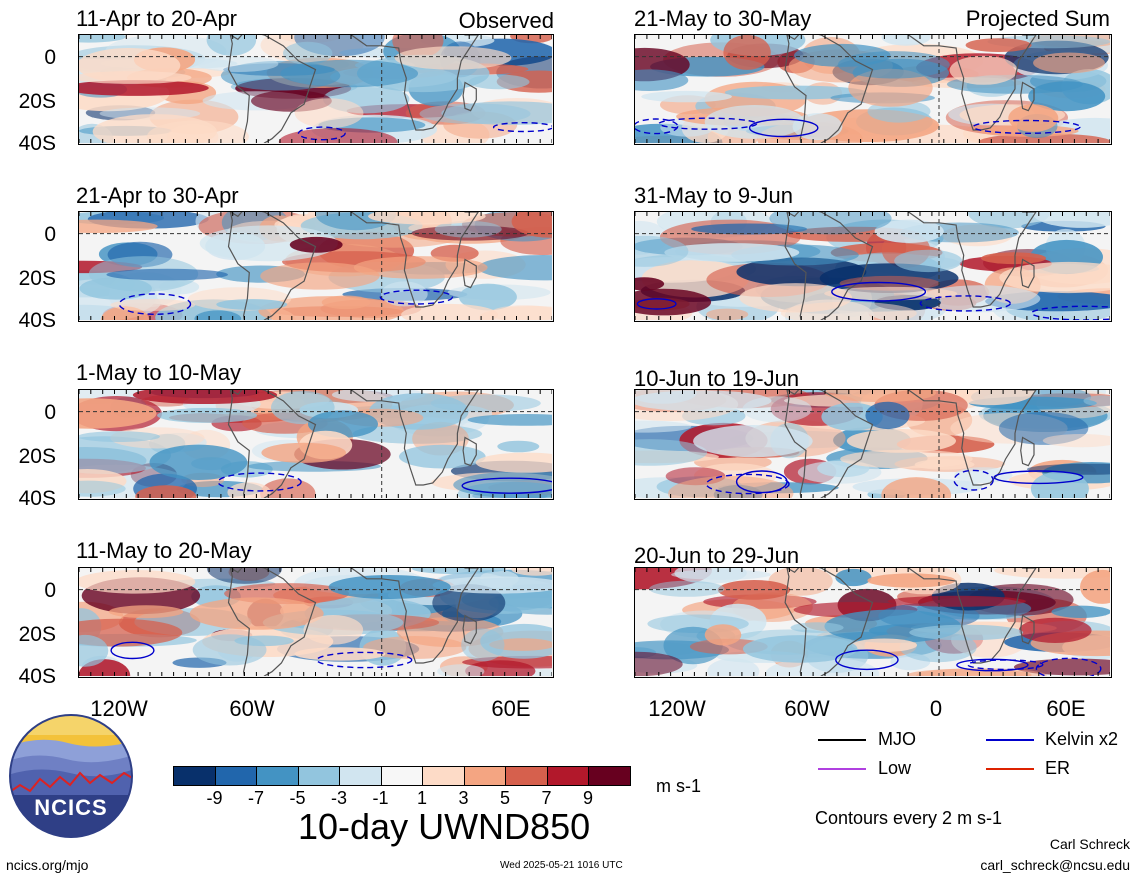 Image resolution: width=1135 pixels, height=879 pixels. I want to click on panel-tag-projected: Projected Sum, so click(1037, 18).